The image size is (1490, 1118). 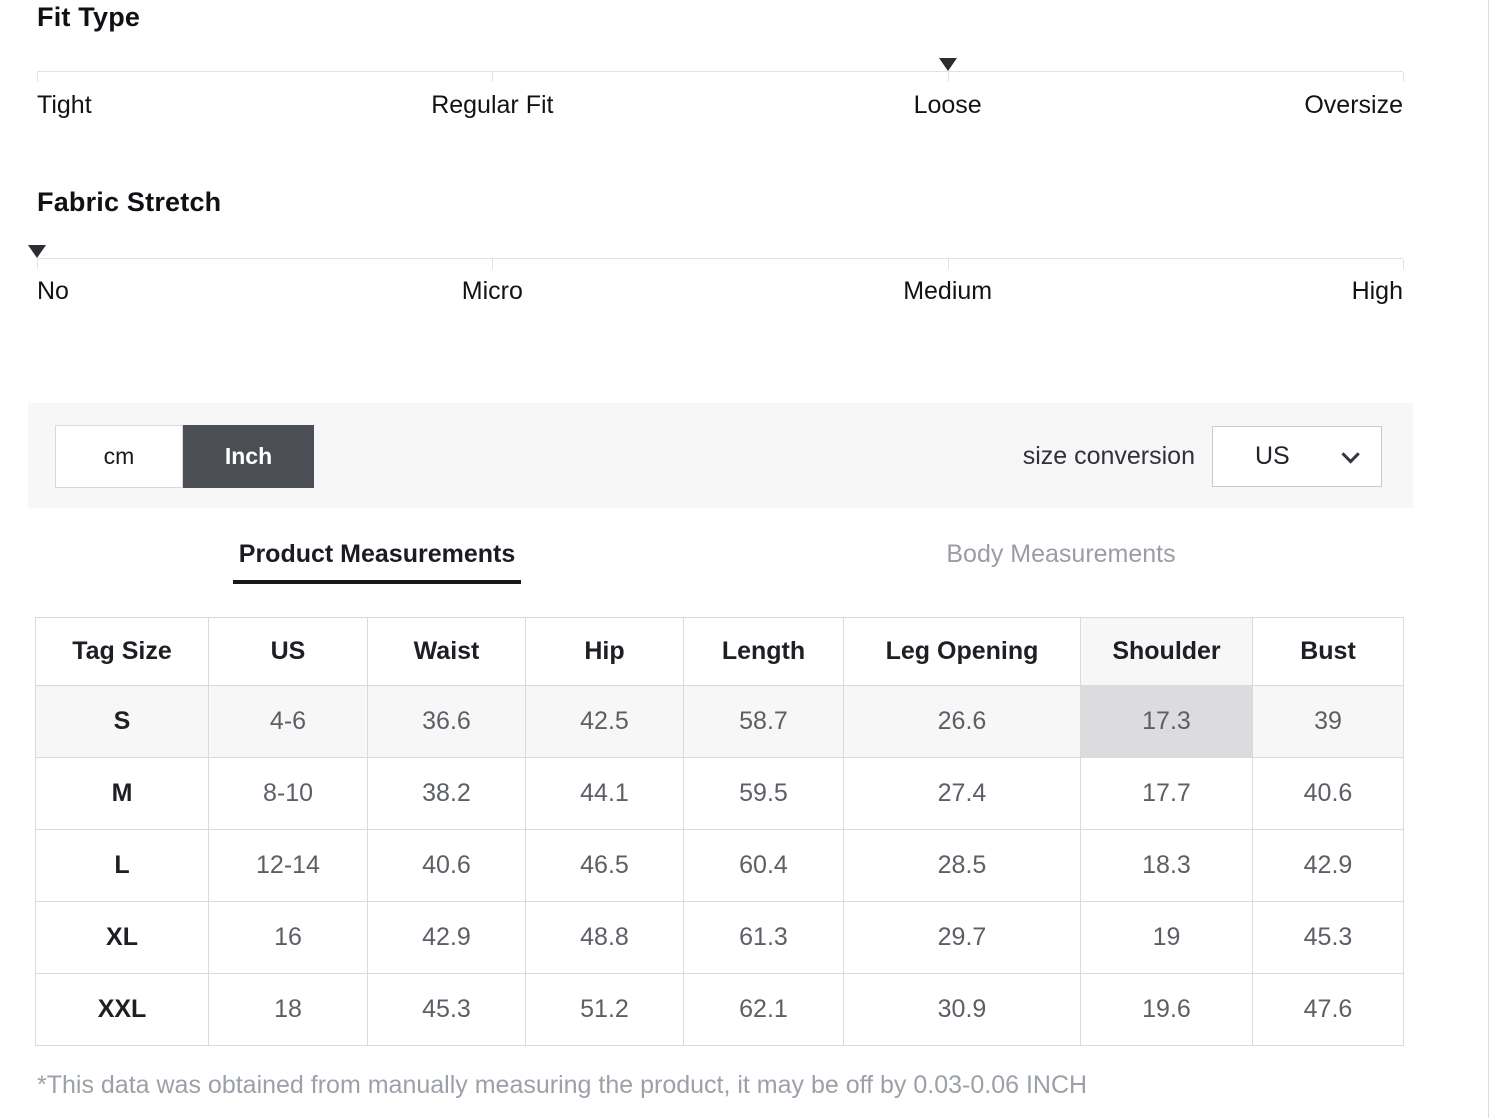 What do you see at coordinates (947, 64) in the screenshot?
I see `fit-type-marker-triangle-icon` at bounding box center [947, 64].